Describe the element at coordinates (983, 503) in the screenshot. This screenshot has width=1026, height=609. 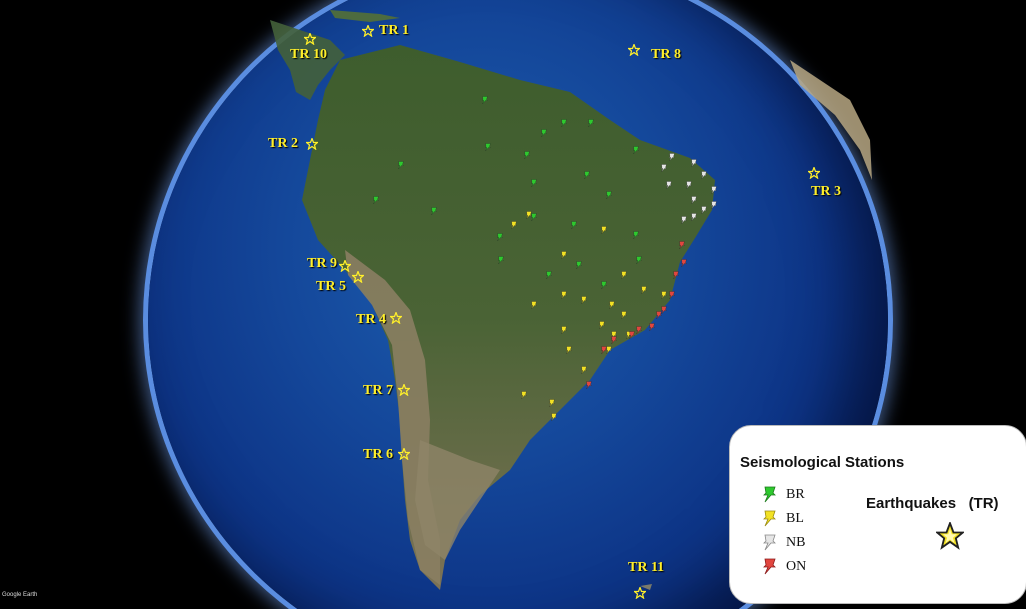
I see `earthquakes-code: (TR)` at that location.